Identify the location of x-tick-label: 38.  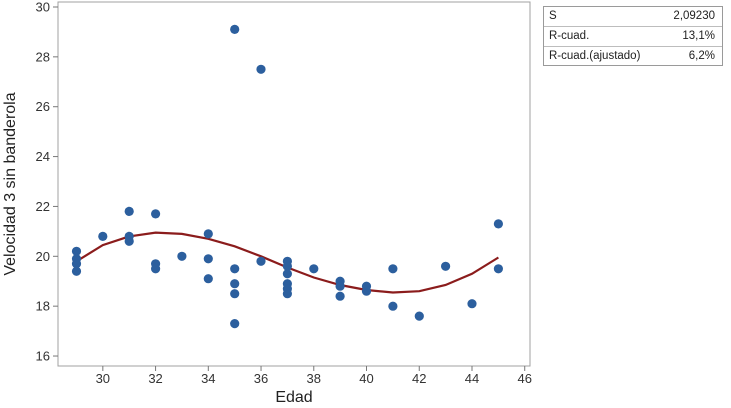
(314, 378).